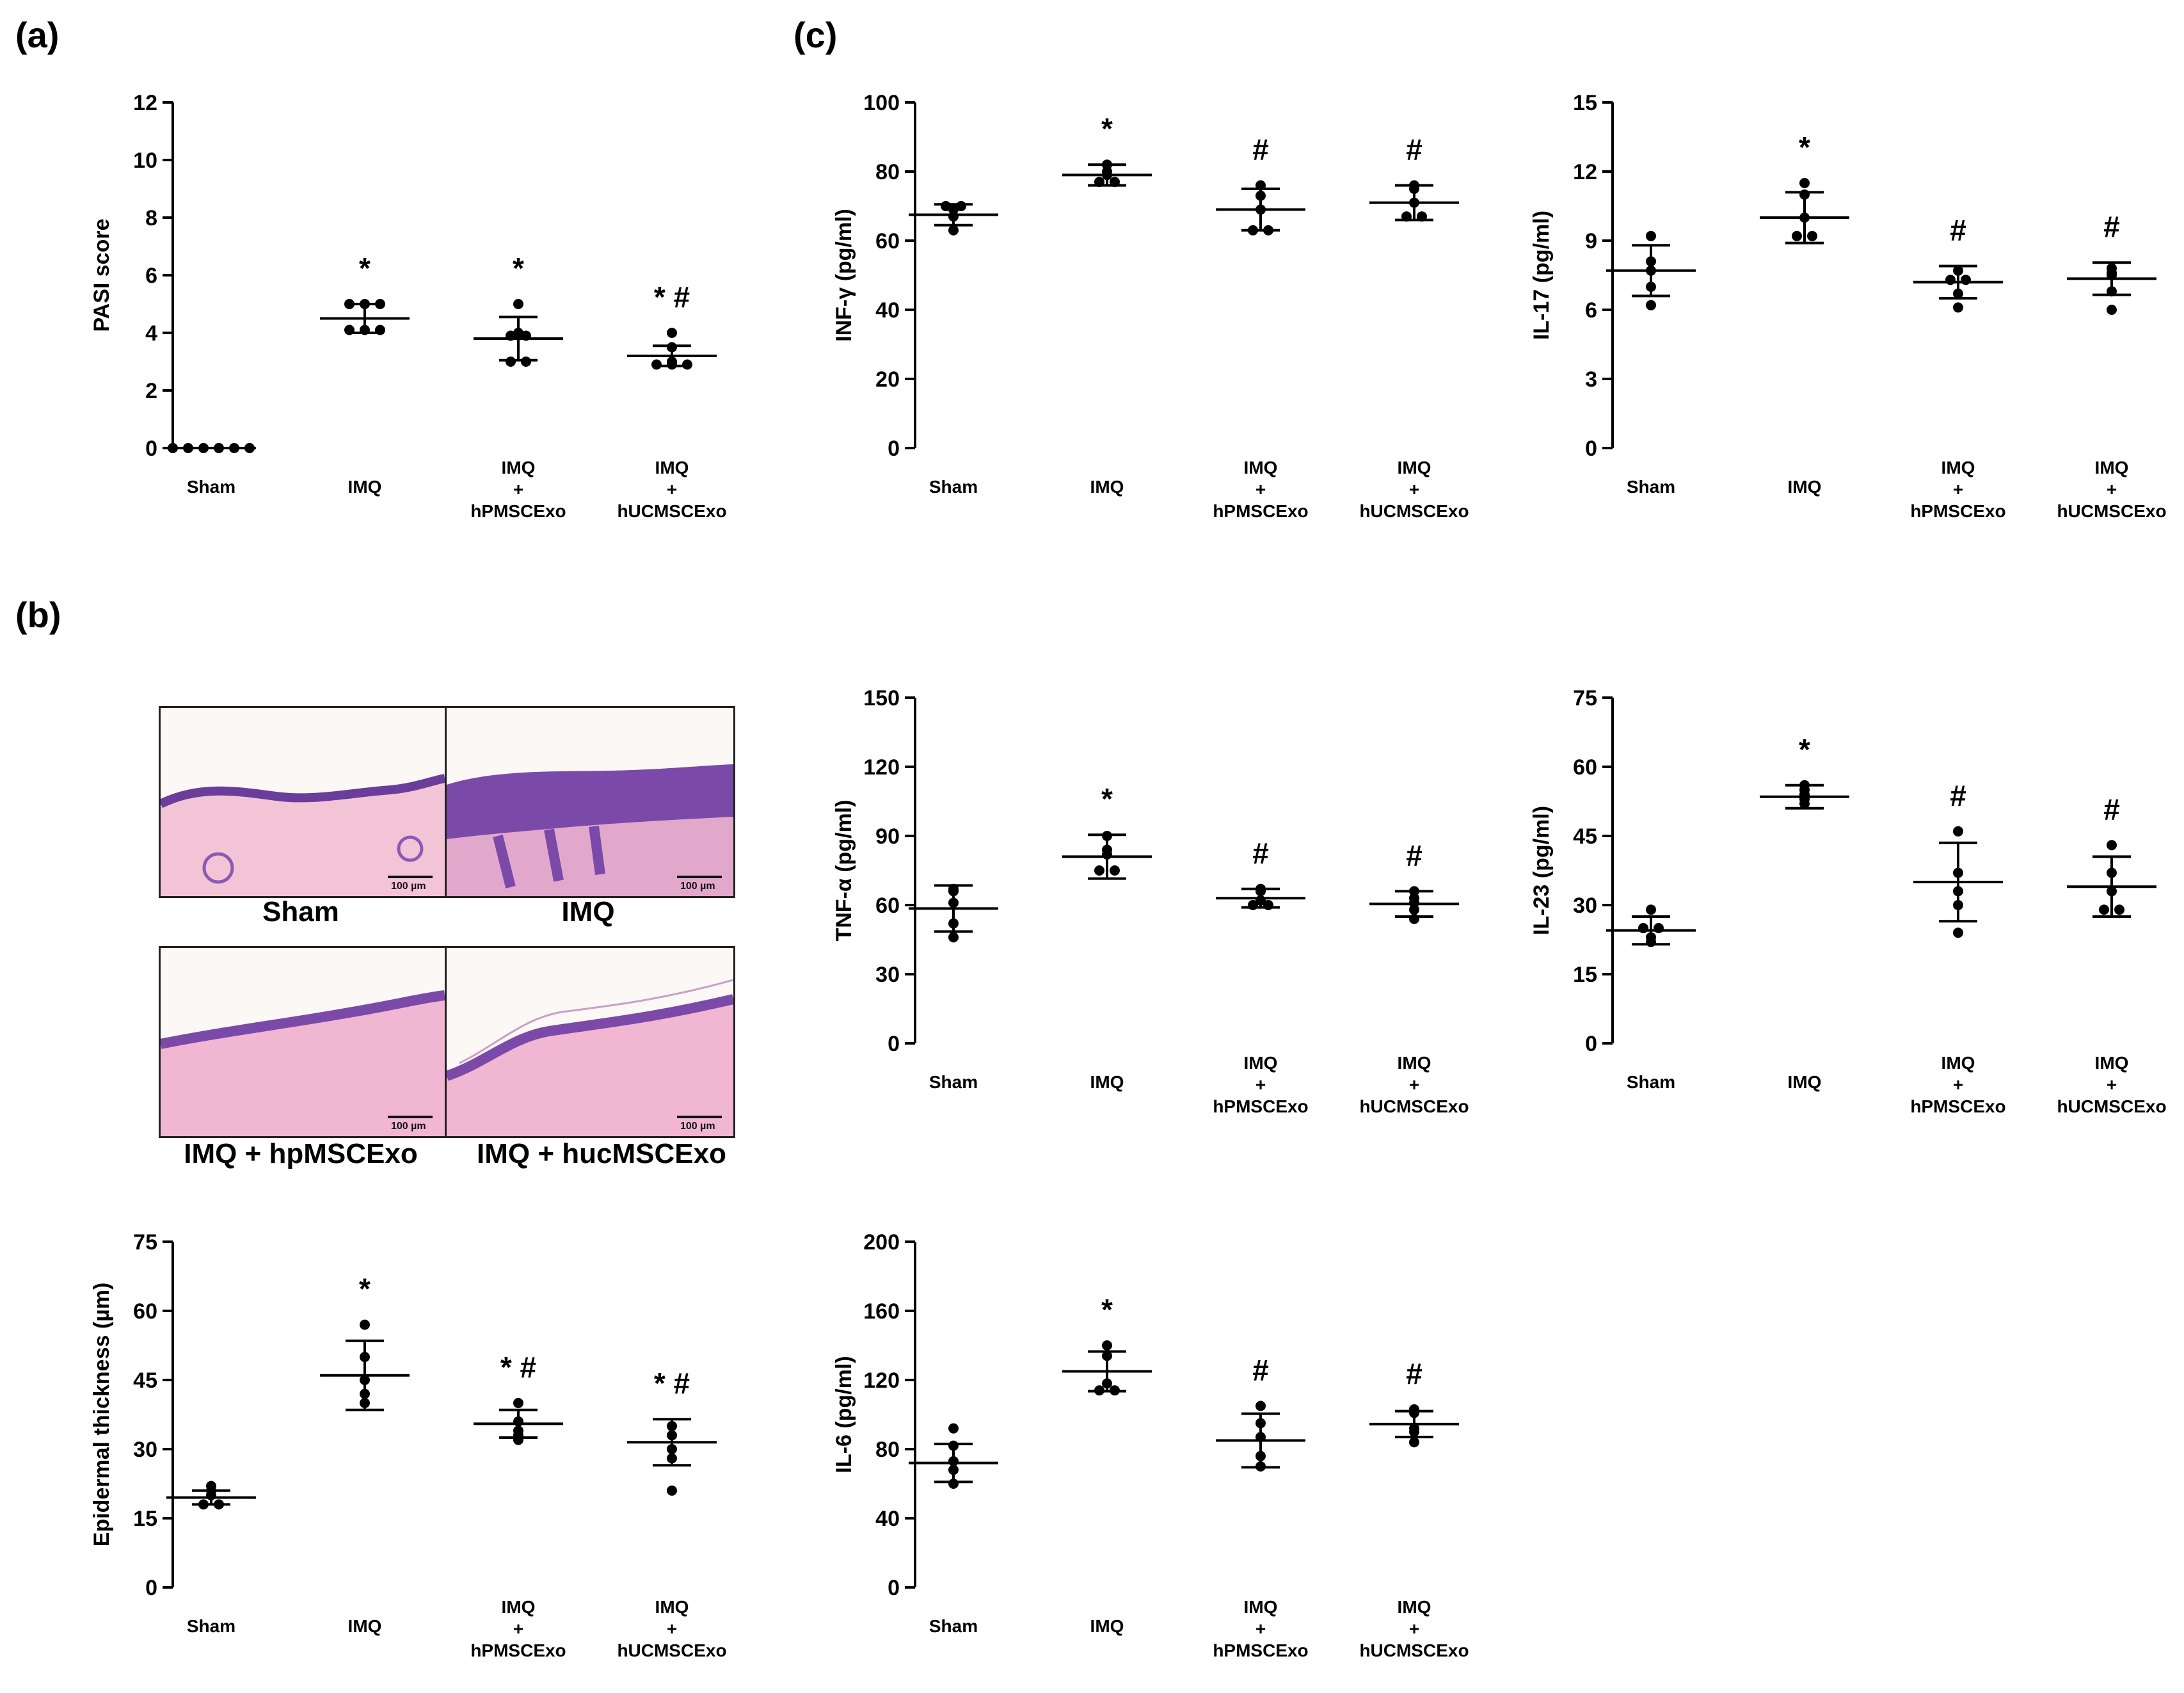 This screenshot has width=2184, height=1693. Describe the element at coordinates (881, 103) in the screenshot. I see `y-tick-label: 100` at that location.